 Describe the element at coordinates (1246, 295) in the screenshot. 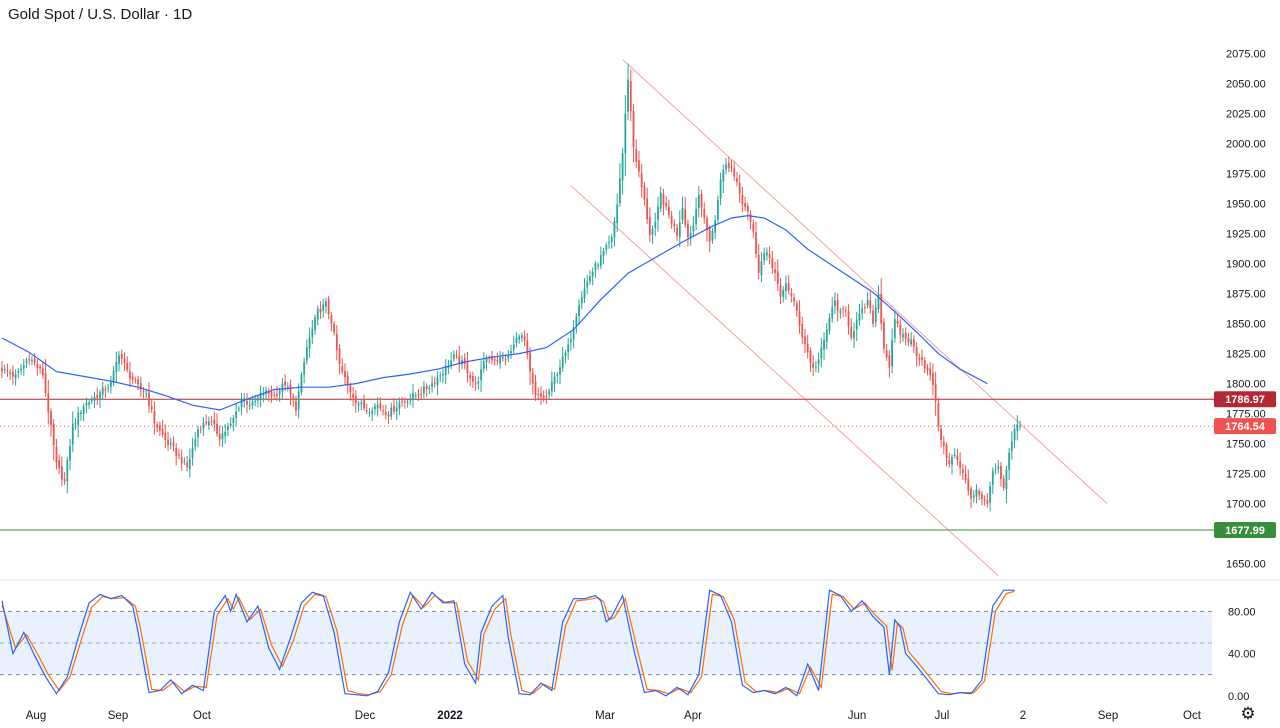

I see `price-tick-label: 1875.00` at that location.